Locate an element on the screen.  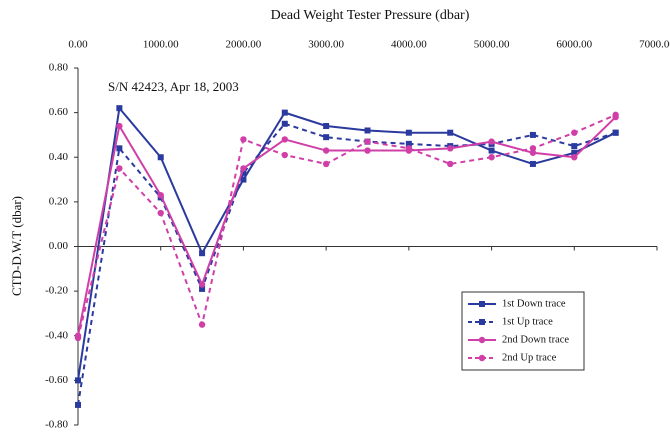
x-tick-label: 0.00 is located at coordinates (78, 45).